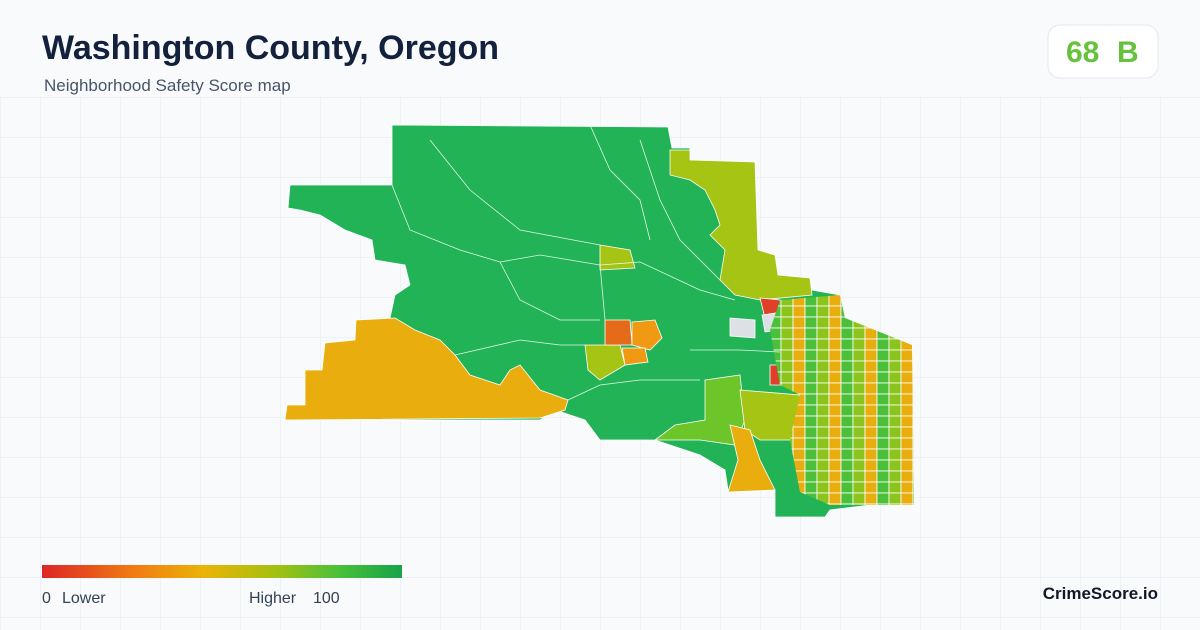 This screenshot has height=630, width=1200. What do you see at coordinates (1100, 593) in the screenshot?
I see `brand: CrimeScore.io` at bounding box center [1100, 593].